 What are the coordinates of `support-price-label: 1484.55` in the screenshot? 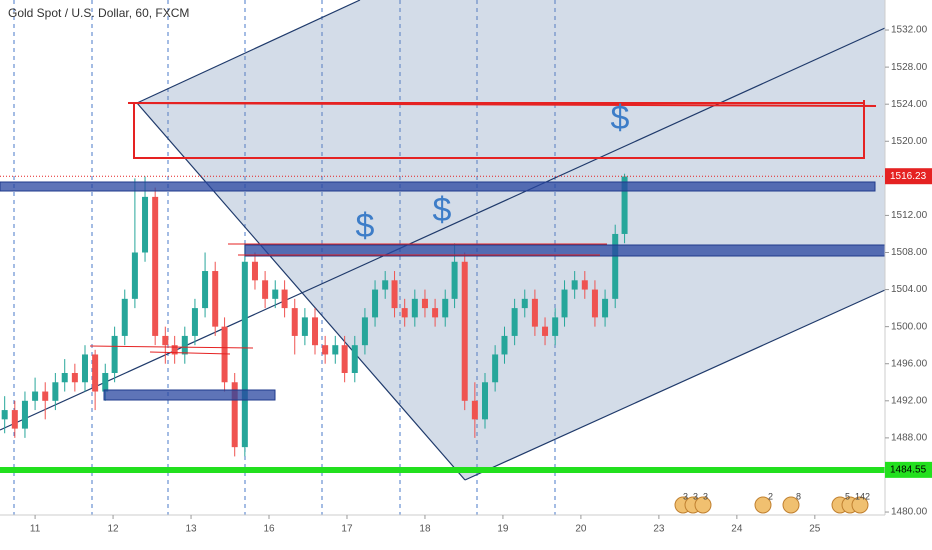 It's located at (908, 469).